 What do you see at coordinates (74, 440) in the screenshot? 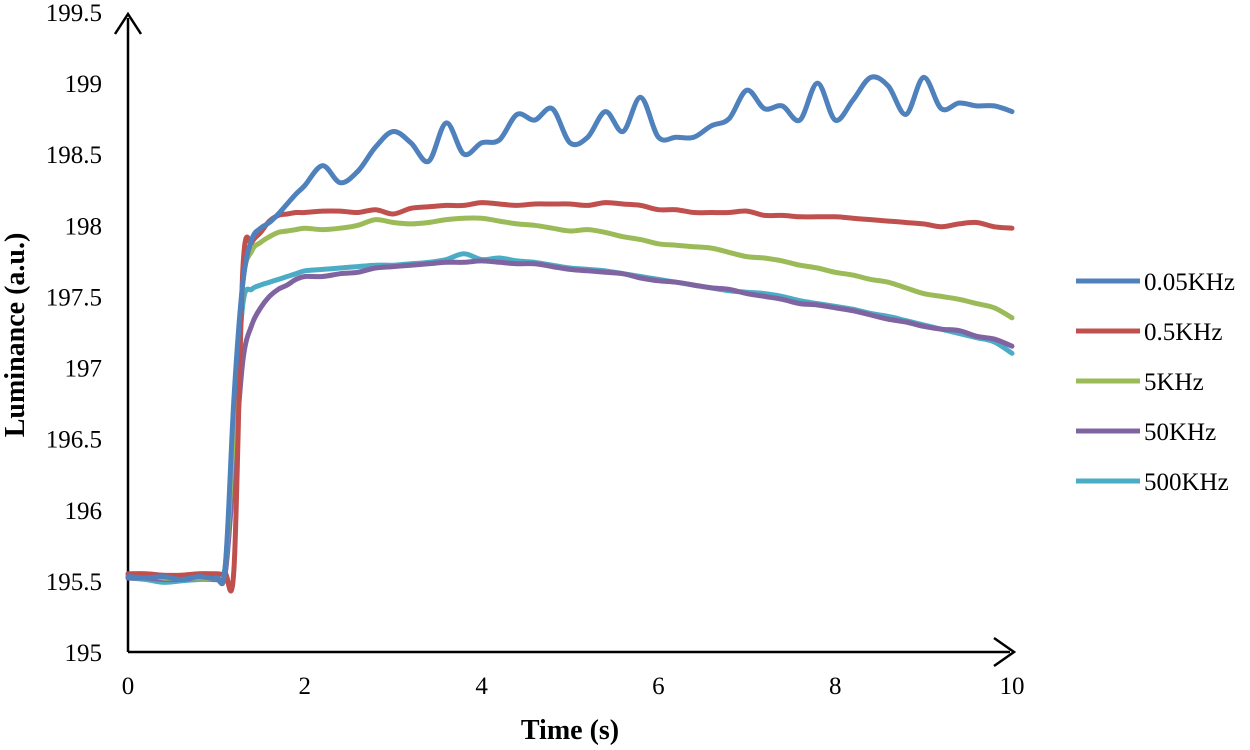
I see `y-tick-label: 196.5` at bounding box center [74, 440].